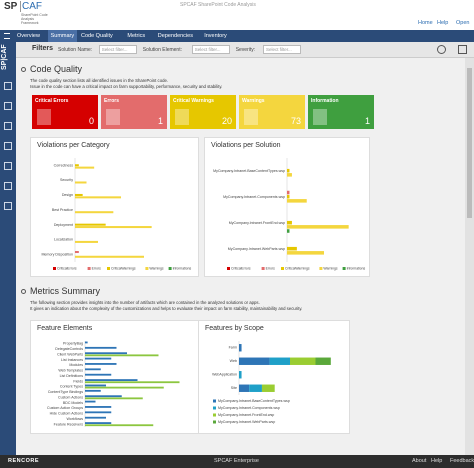 Image resolution: width=474 pixels, height=468 pixels. I want to click on legend-label: CriticalWarnings, so click(297, 268).